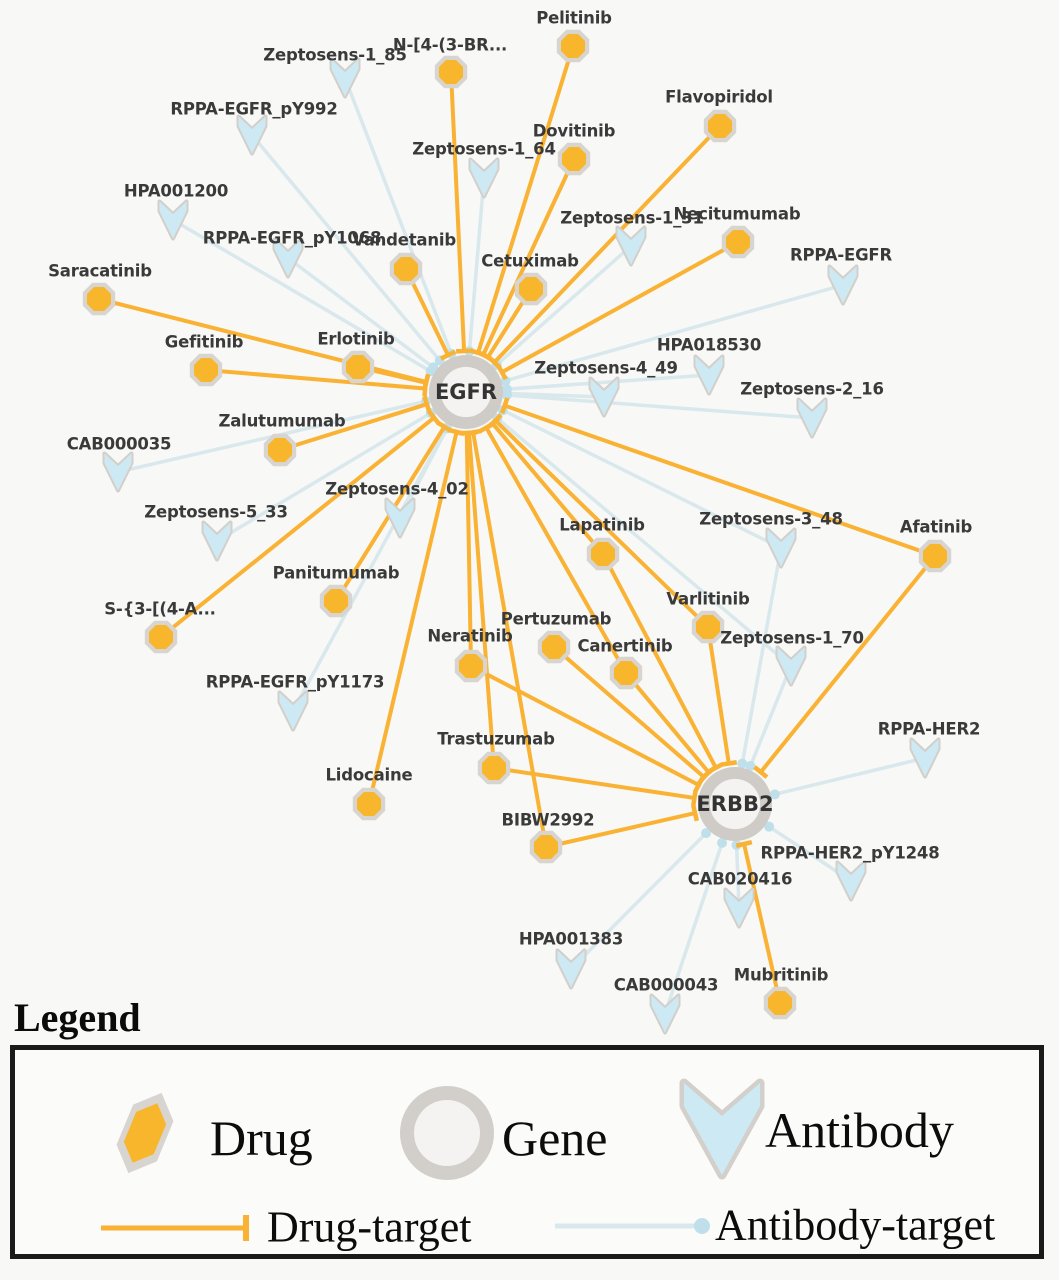 This screenshot has width=1059, height=1280. I want to click on edge-drug-target-bibw2992-egfr, so click(506, 638).